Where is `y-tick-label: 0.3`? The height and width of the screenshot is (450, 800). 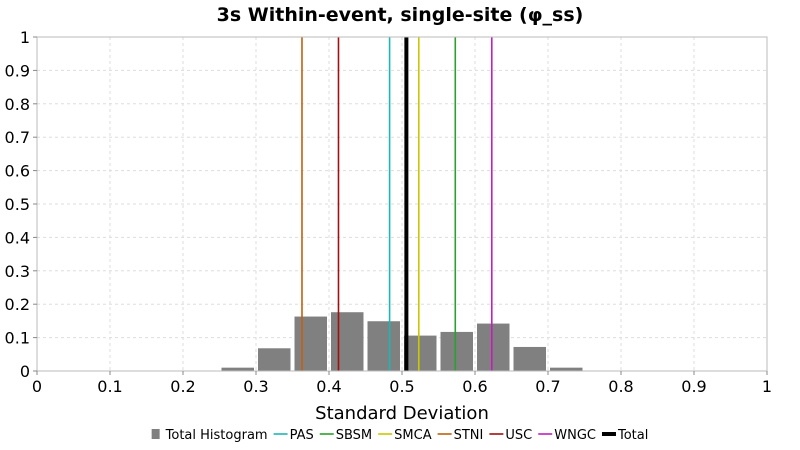
y-tick-label: 0.3 is located at coordinates (17, 271).